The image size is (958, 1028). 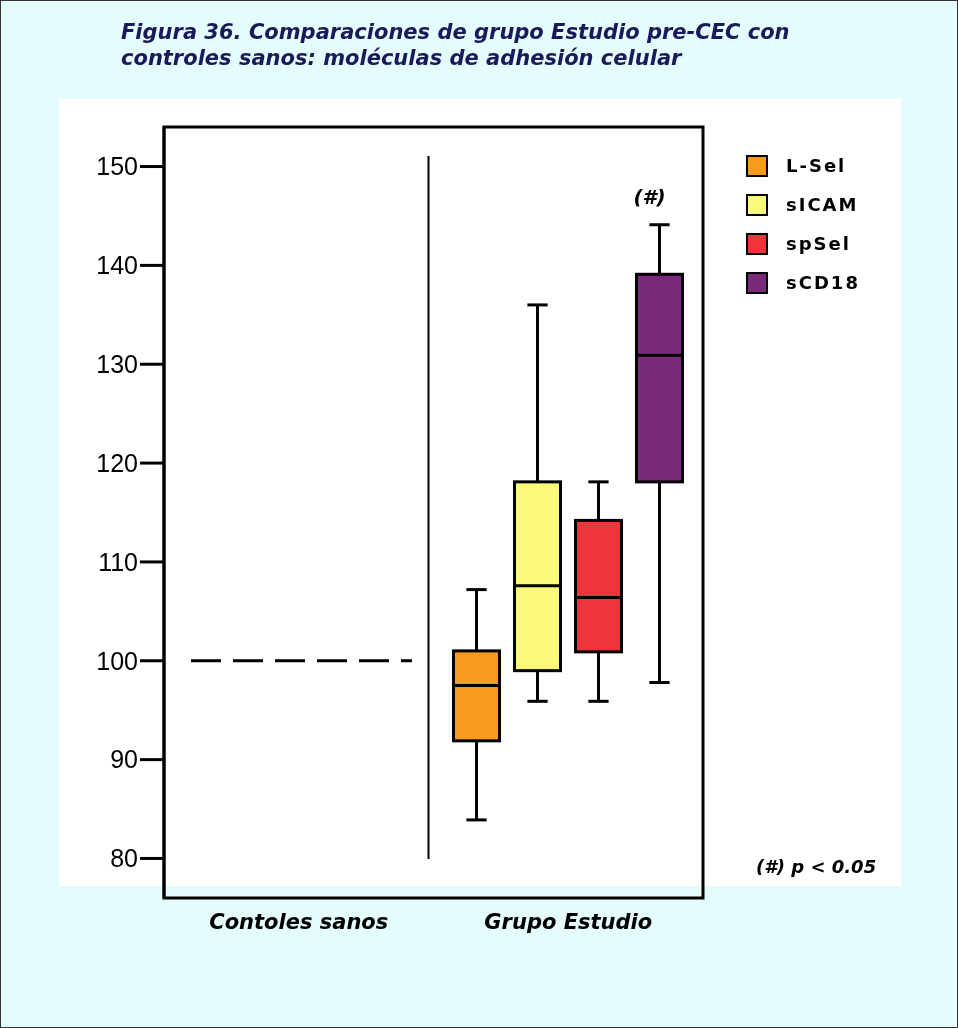 I want to click on y-tick-label: 100, so click(x=117, y=660).